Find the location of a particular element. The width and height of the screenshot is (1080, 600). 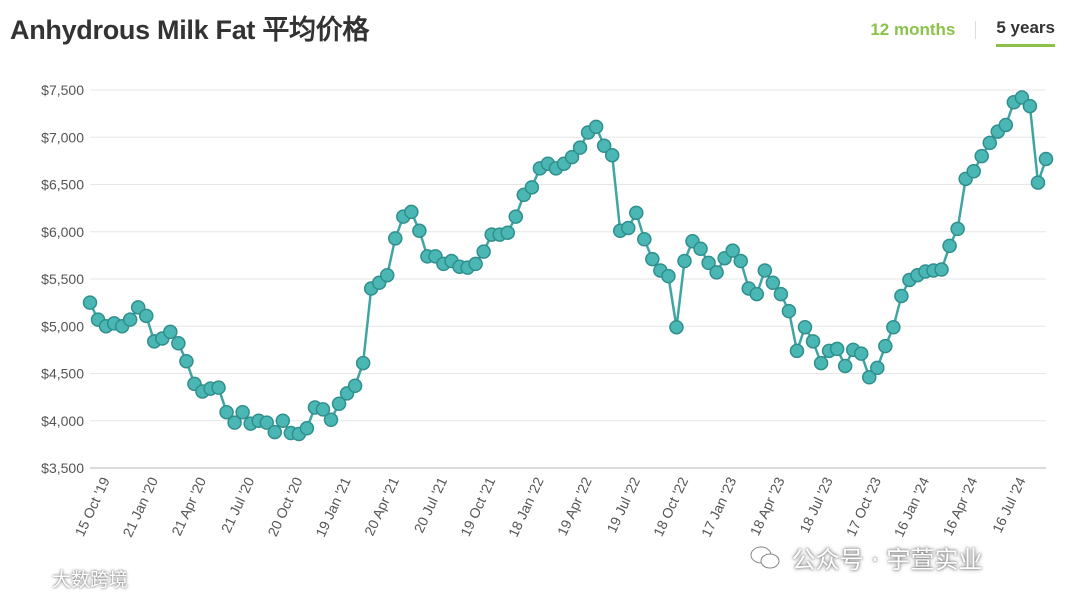

x-tick-label: 20 Apr '21 is located at coordinates (381, 506).